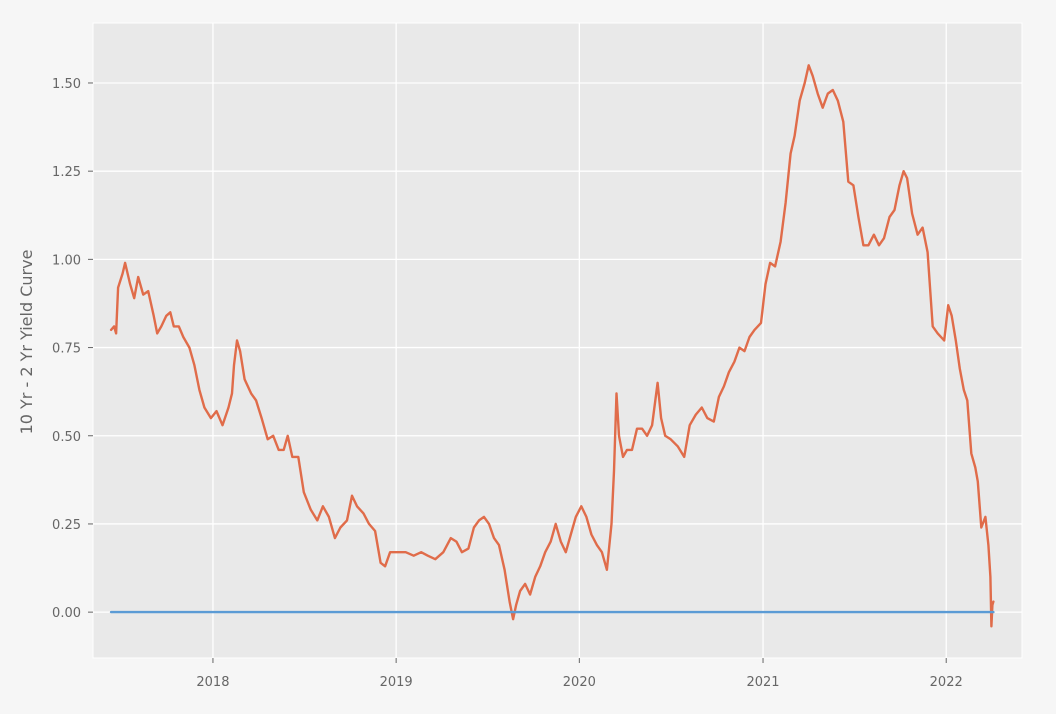 This screenshot has width=1056, height=714. Describe the element at coordinates (26, 342) in the screenshot. I see `y-axis-label: 10 Yr - 2 Yr Yield Curve` at that location.